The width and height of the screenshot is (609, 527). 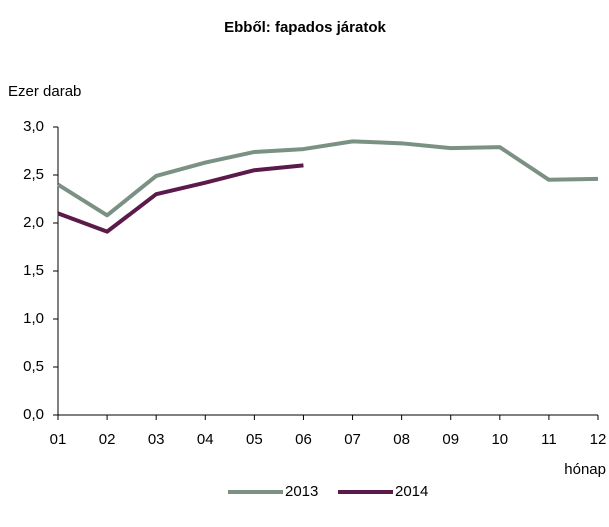 What do you see at coordinates (33, 366) in the screenshot?
I see `y-tick-label: 0,5` at bounding box center [33, 366].